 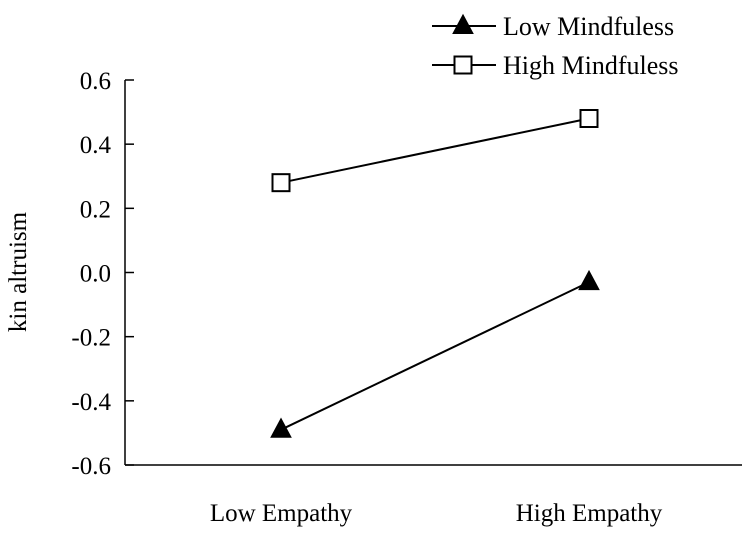 I want to click on y-tick-label: 0.2, so click(x=95, y=209).